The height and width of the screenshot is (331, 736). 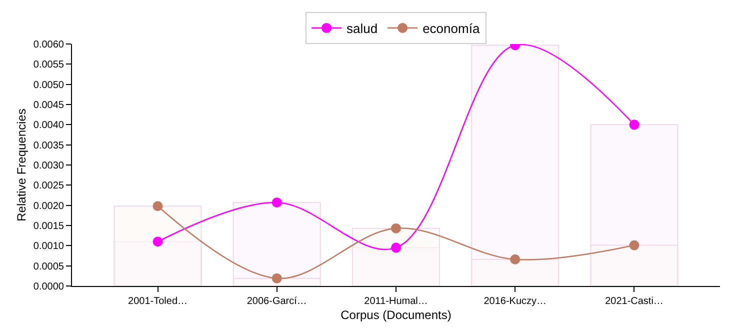 What do you see at coordinates (48, 186) in the screenshot?
I see `y-tick-label: 0.0025` at bounding box center [48, 186].